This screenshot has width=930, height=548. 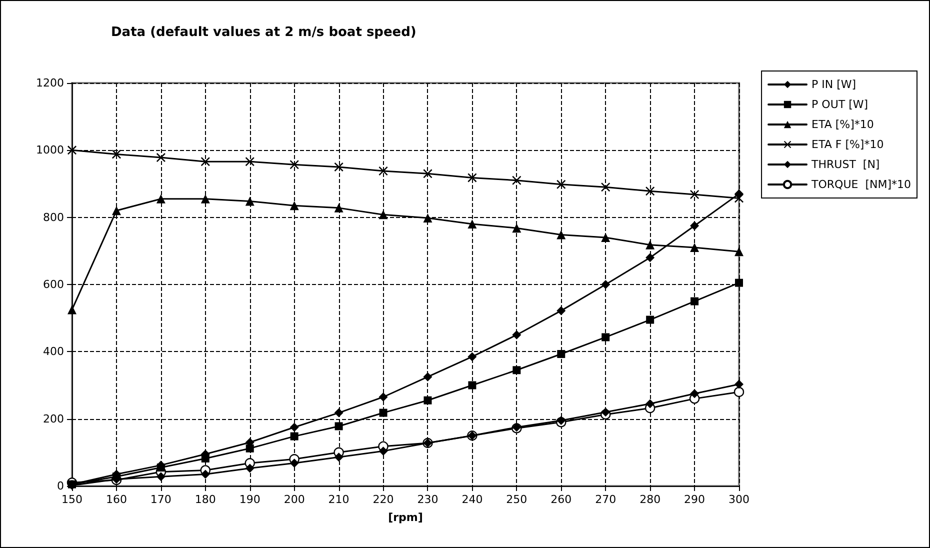 I want to click on y-tick-label: 400, so click(x=53, y=351).